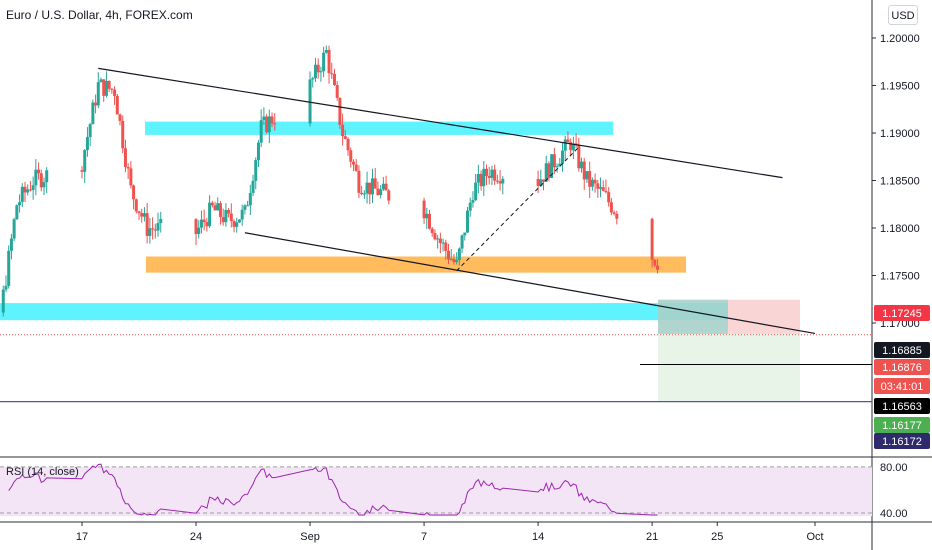  Describe the element at coordinates (903, 15) in the screenshot. I see `currency-button: USD` at that location.